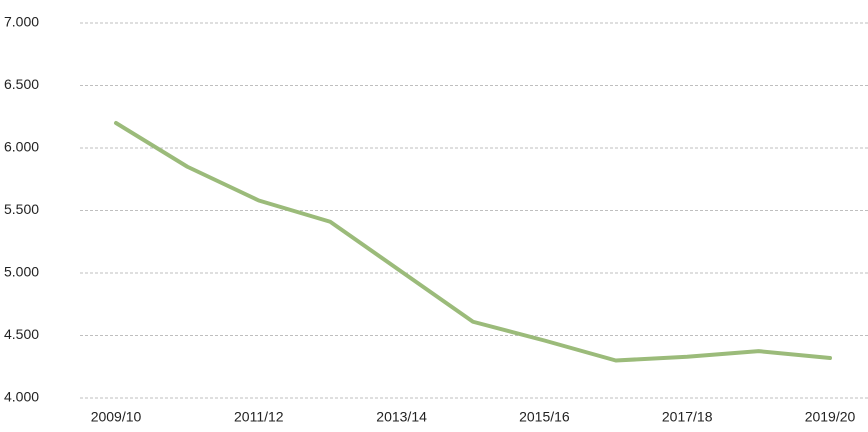 The height and width of the screenshot is (432, 868). What do you see at coordinates (116, 417) in the screenshot?
I see `x-tick-label: 2009/10` at bounding box center [116, 417].